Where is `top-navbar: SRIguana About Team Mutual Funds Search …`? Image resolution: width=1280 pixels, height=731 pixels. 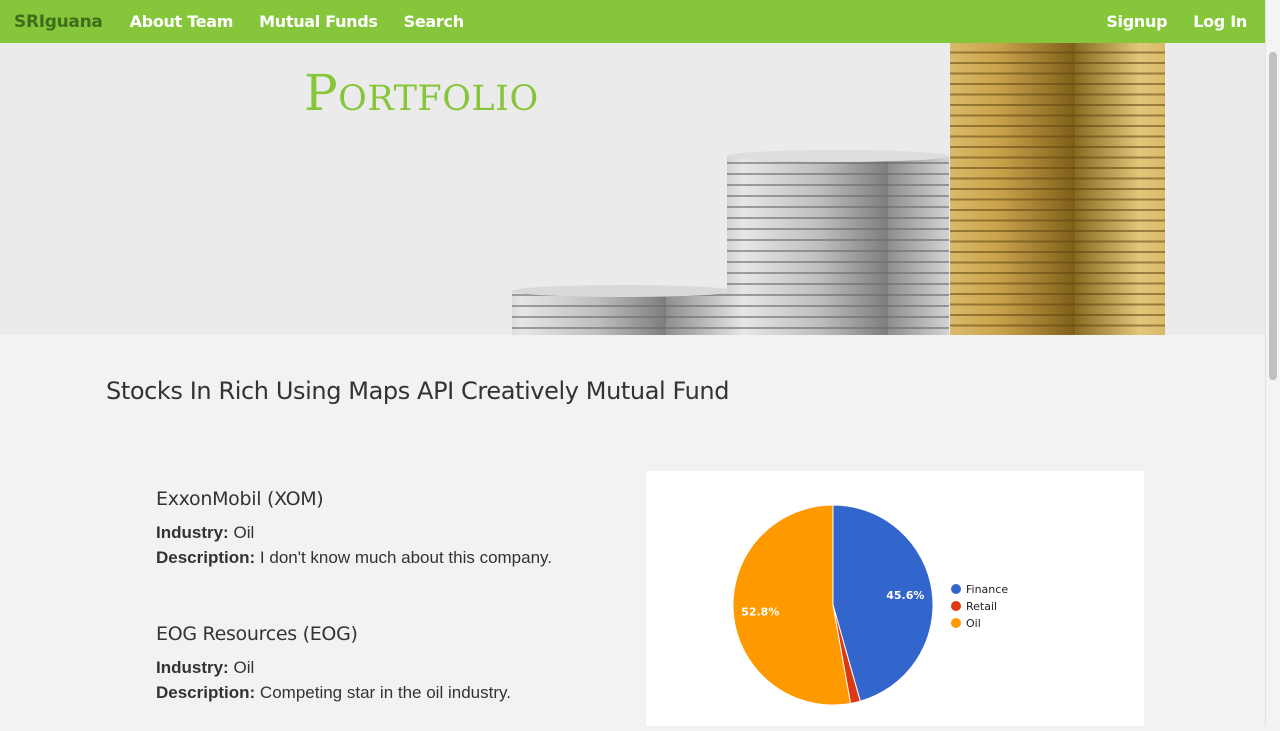
top-navbar: SRIguana About Team Mutual Funds Search … is located at coordinates (633, 21).